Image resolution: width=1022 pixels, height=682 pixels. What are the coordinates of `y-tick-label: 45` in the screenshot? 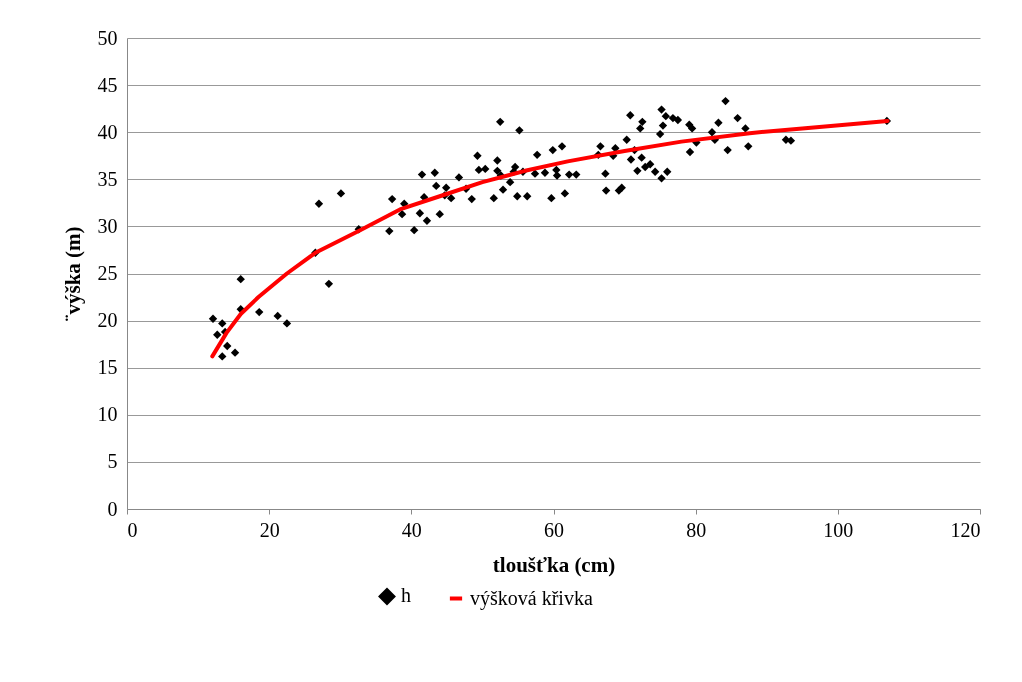 It's located at (107, 84).